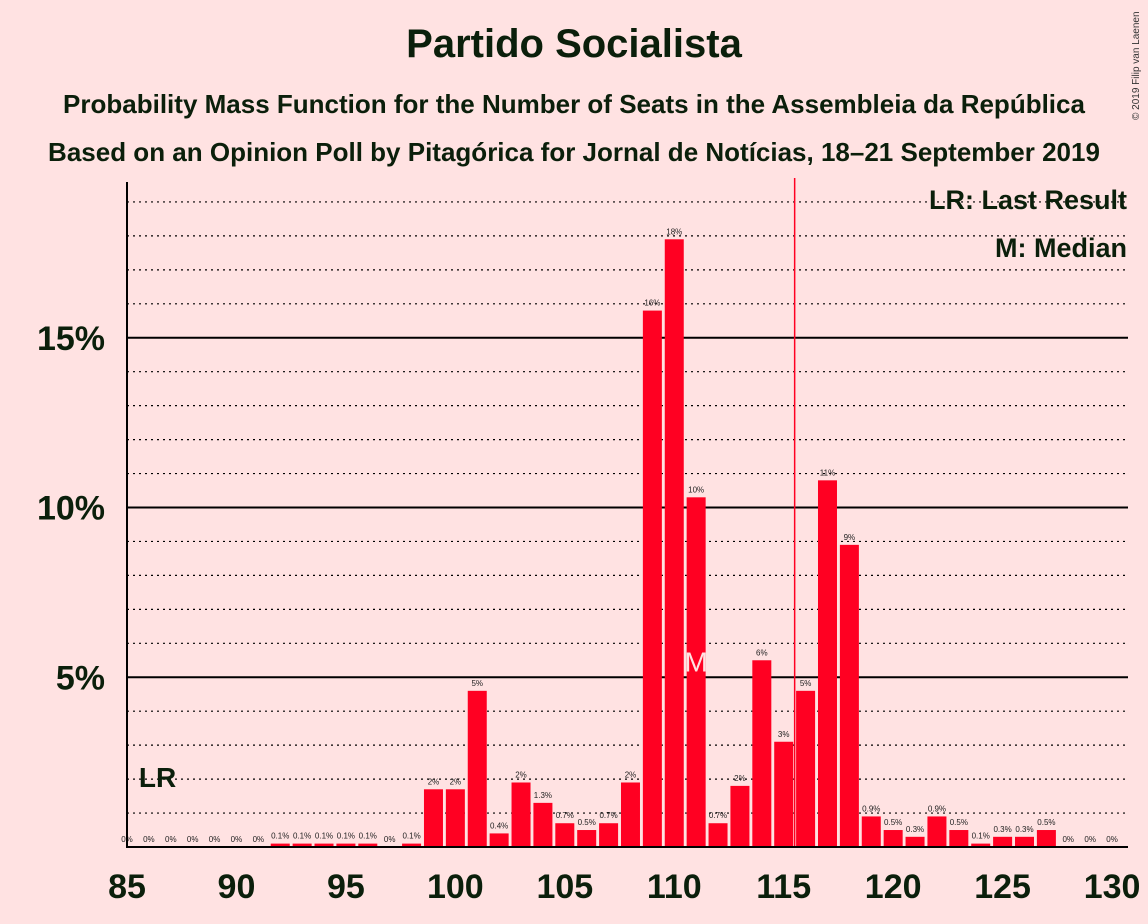 The image size is (1148, 924). What do you see at coordinates (718, 815) in the screenshot?
I see `data-label-seat-112: 0.7%` at bounding box center [718, 815].